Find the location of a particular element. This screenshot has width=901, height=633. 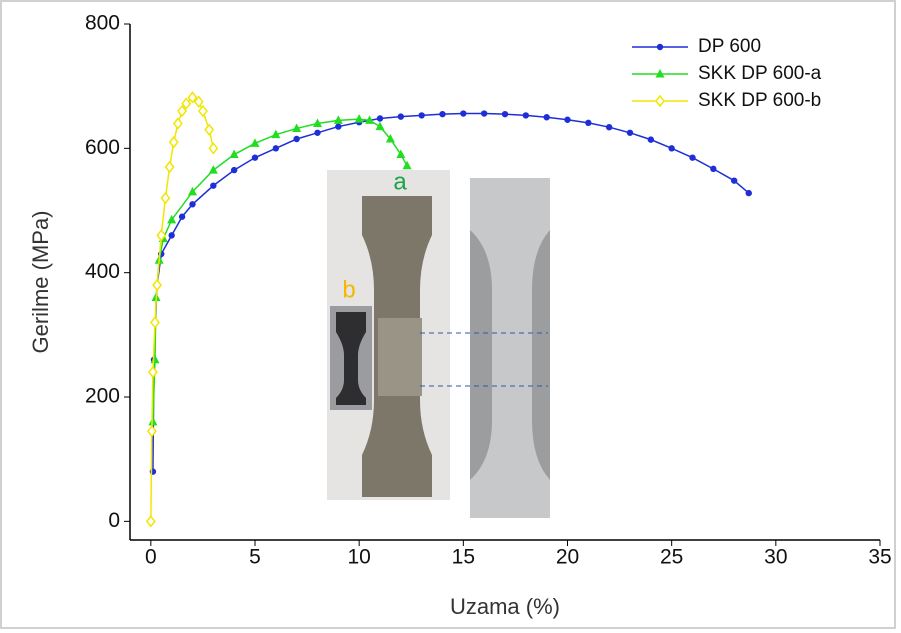

x-tick-label: 25 is located at coordinates (671, 557).